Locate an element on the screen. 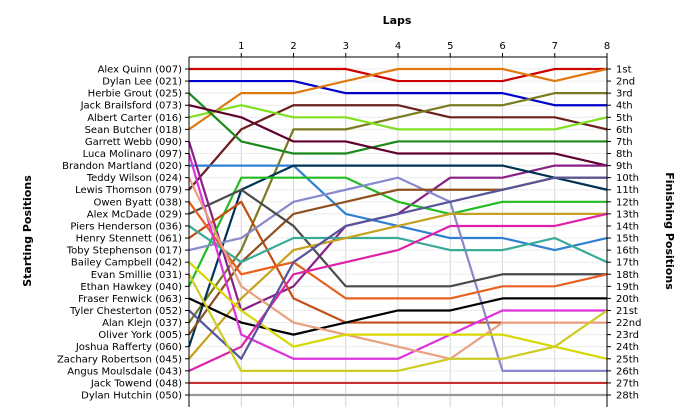  start-label: Herbie Grout (025) is located at coordinates (135, 94).